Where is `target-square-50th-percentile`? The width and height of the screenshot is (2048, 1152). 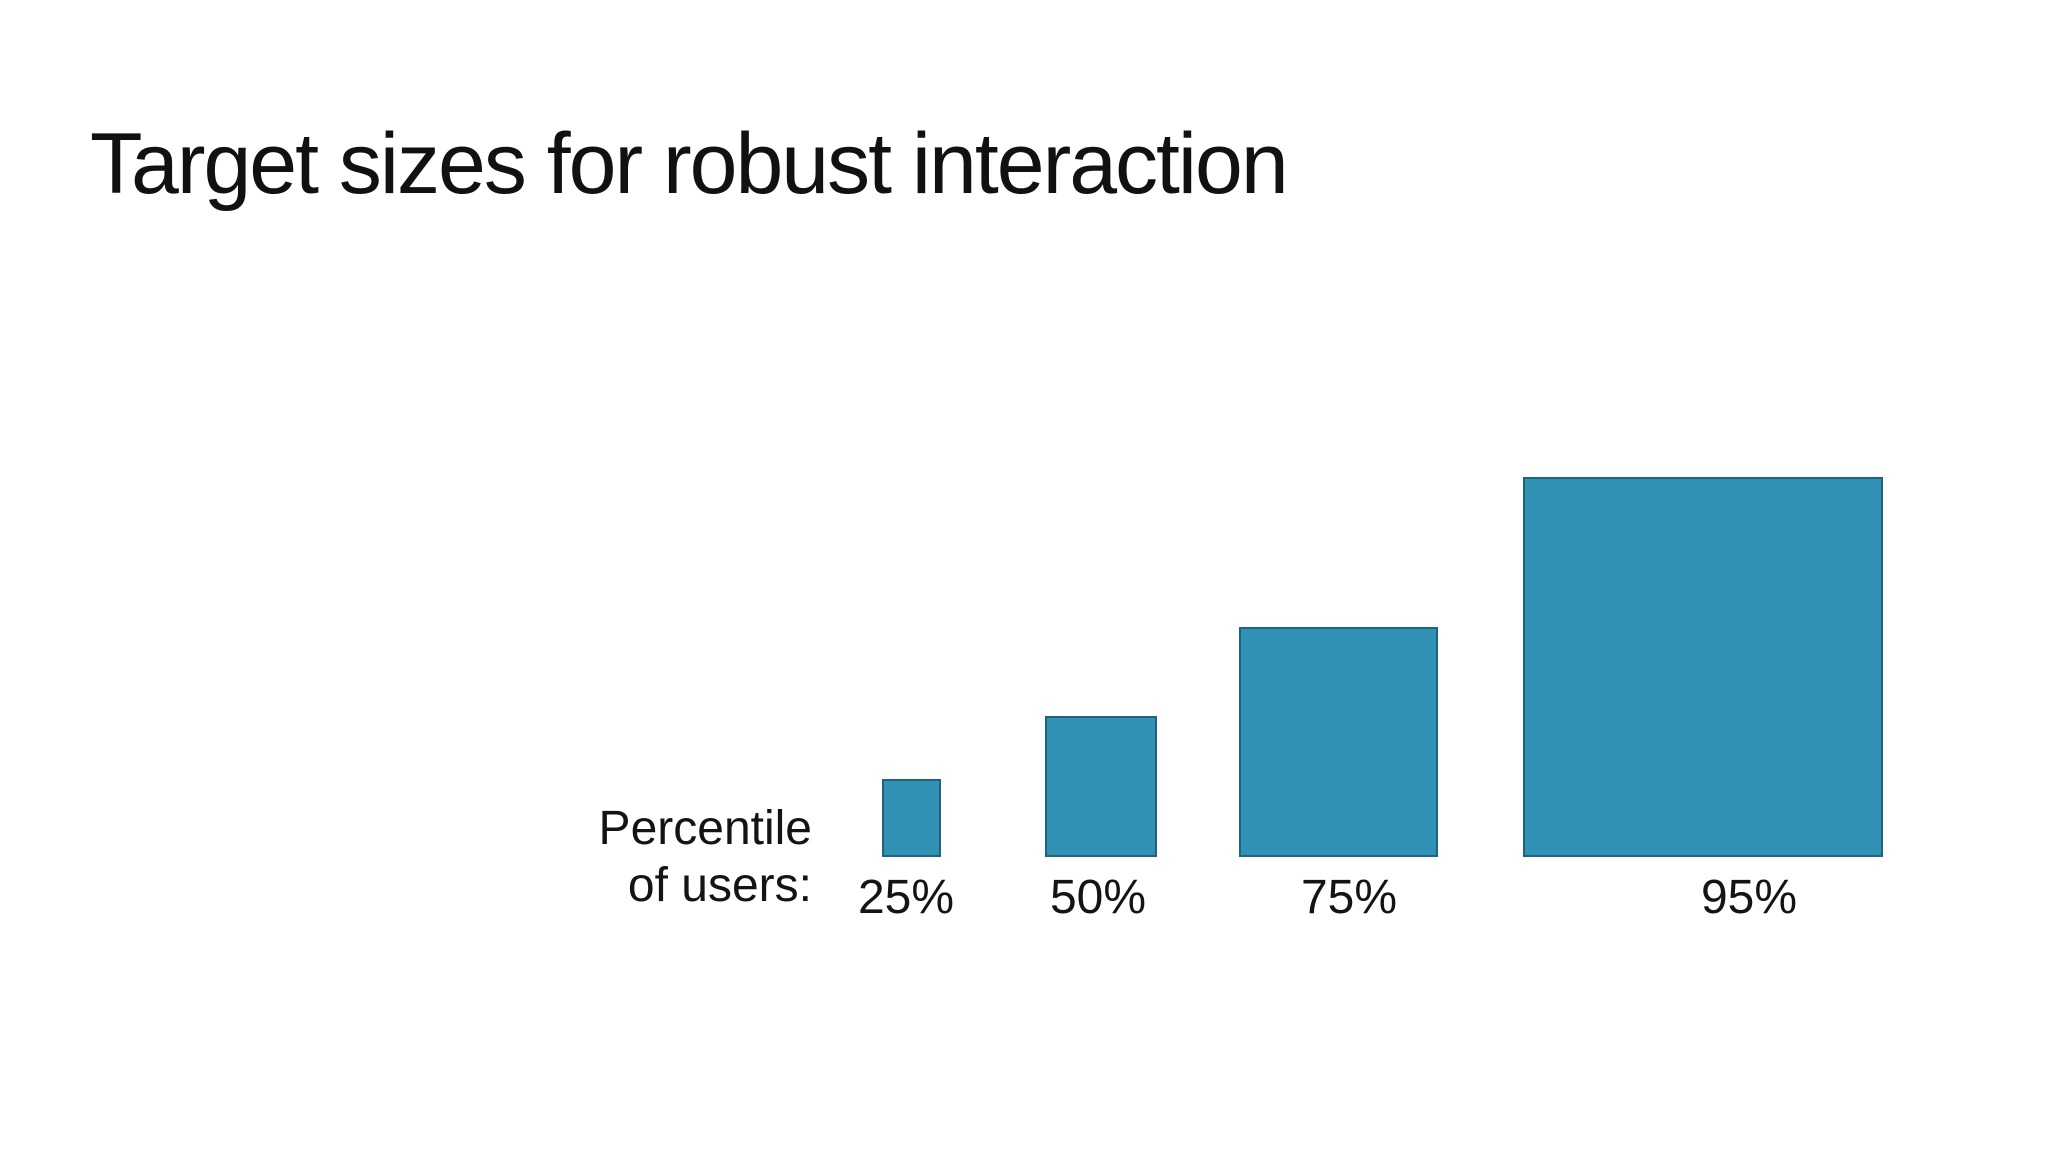
target-square-50th-percentile is located at coordinates (1101, 786).